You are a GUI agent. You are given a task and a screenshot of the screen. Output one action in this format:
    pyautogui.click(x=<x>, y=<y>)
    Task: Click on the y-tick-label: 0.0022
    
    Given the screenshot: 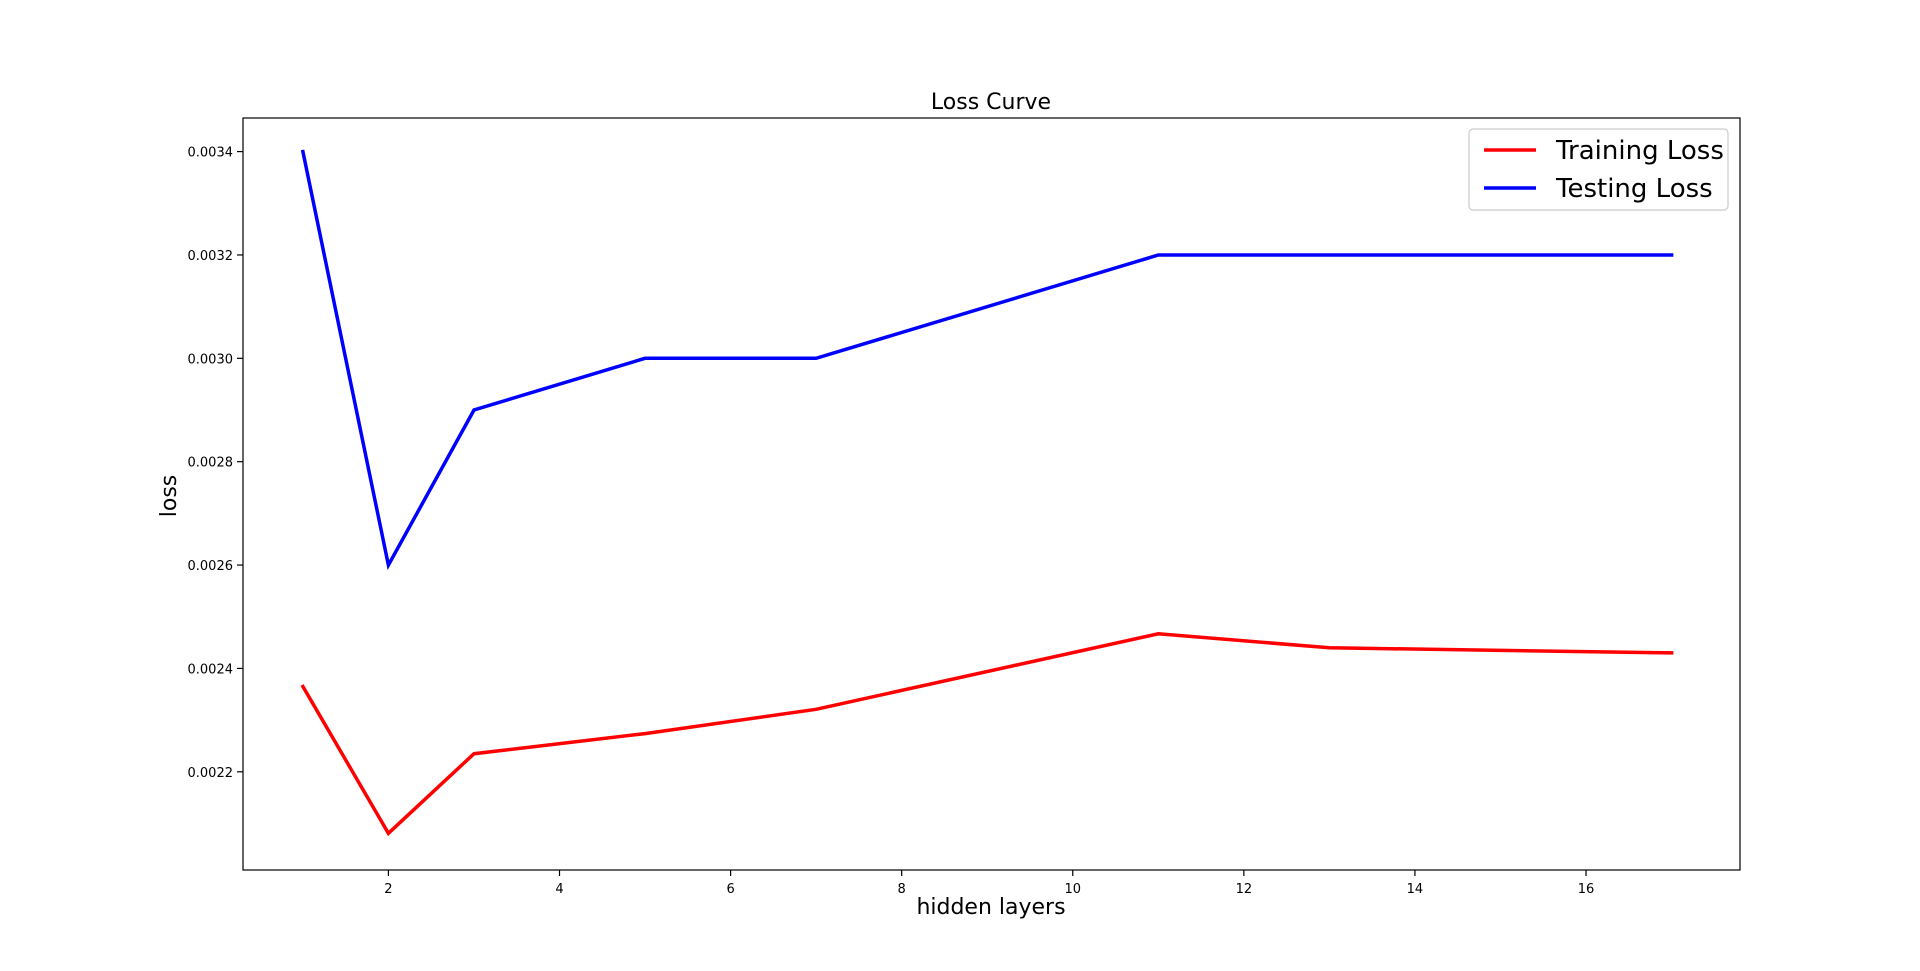 What is the action you would take?
    pyautogui.click(x=211, y=773)
    